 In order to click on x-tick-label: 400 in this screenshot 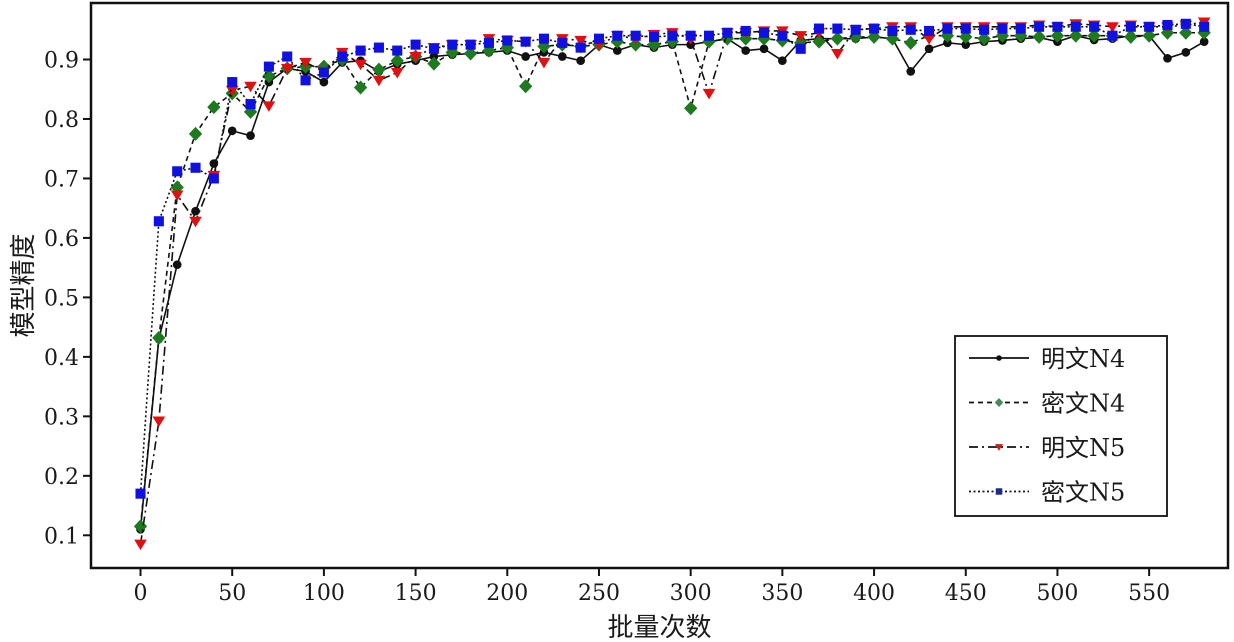, I will do `click(874, 593)`.